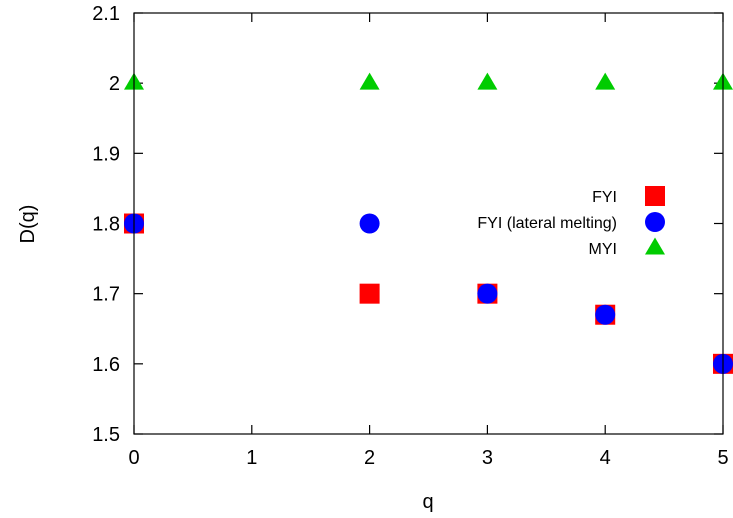 The image size is (733, 518). I want to click on legend-marker-triangle, so click(655, 246).